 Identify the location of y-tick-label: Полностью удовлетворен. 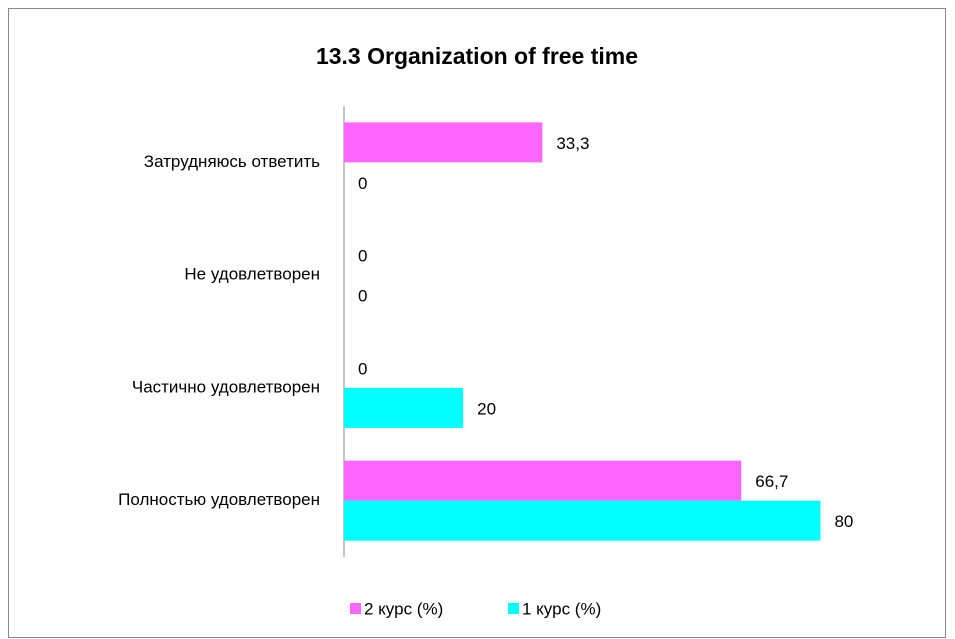
(219, 499).